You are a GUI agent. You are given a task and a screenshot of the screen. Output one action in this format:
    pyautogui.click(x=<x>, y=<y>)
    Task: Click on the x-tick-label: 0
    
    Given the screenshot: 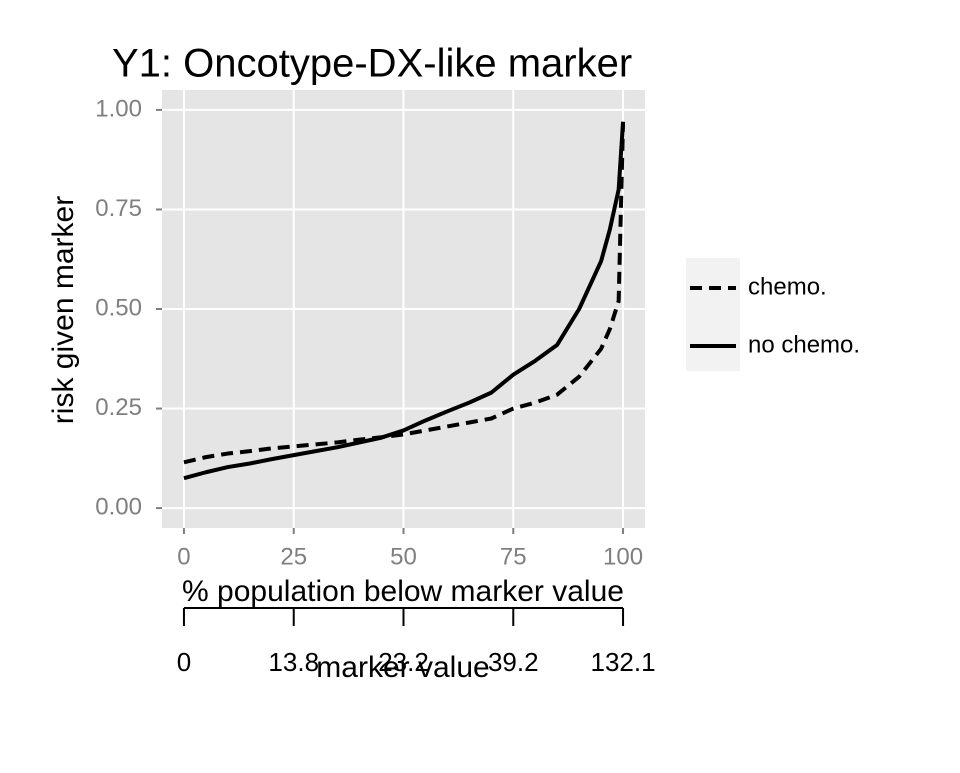 What is the action you would take?
    pyautogui.click(x=183, y=556)
    